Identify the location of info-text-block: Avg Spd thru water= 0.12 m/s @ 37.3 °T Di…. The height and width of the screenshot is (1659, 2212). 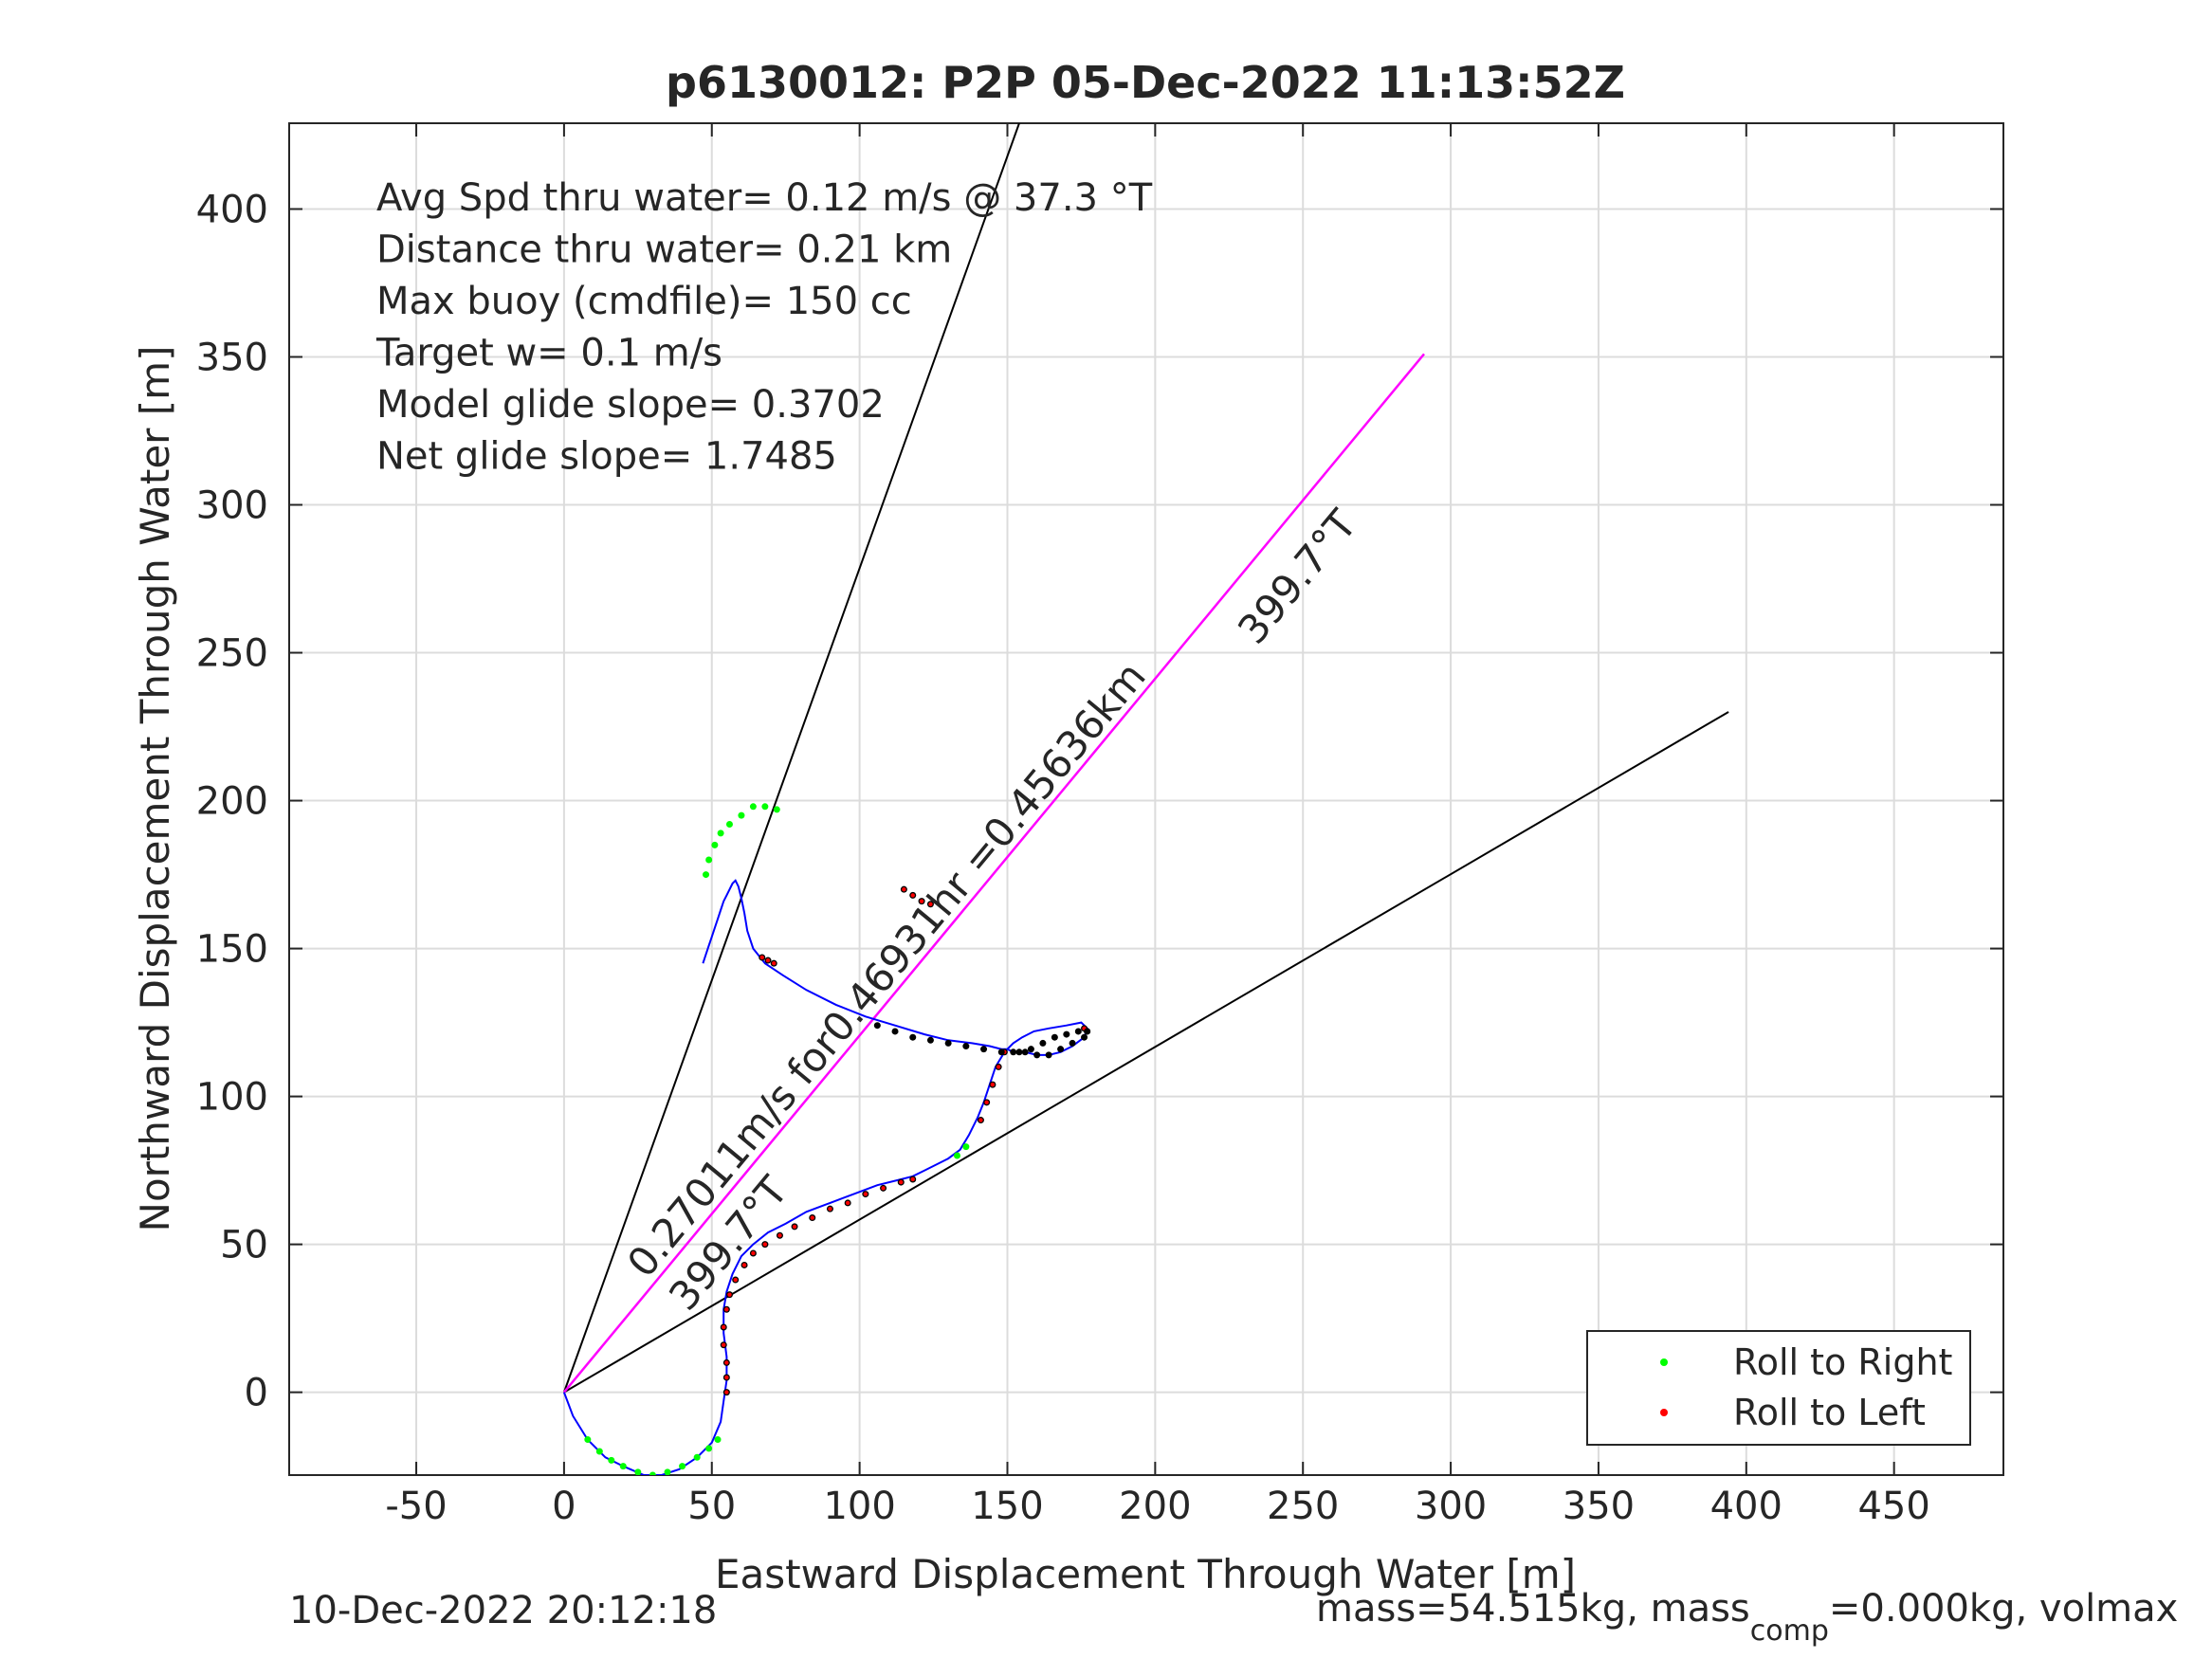
(764, 327).